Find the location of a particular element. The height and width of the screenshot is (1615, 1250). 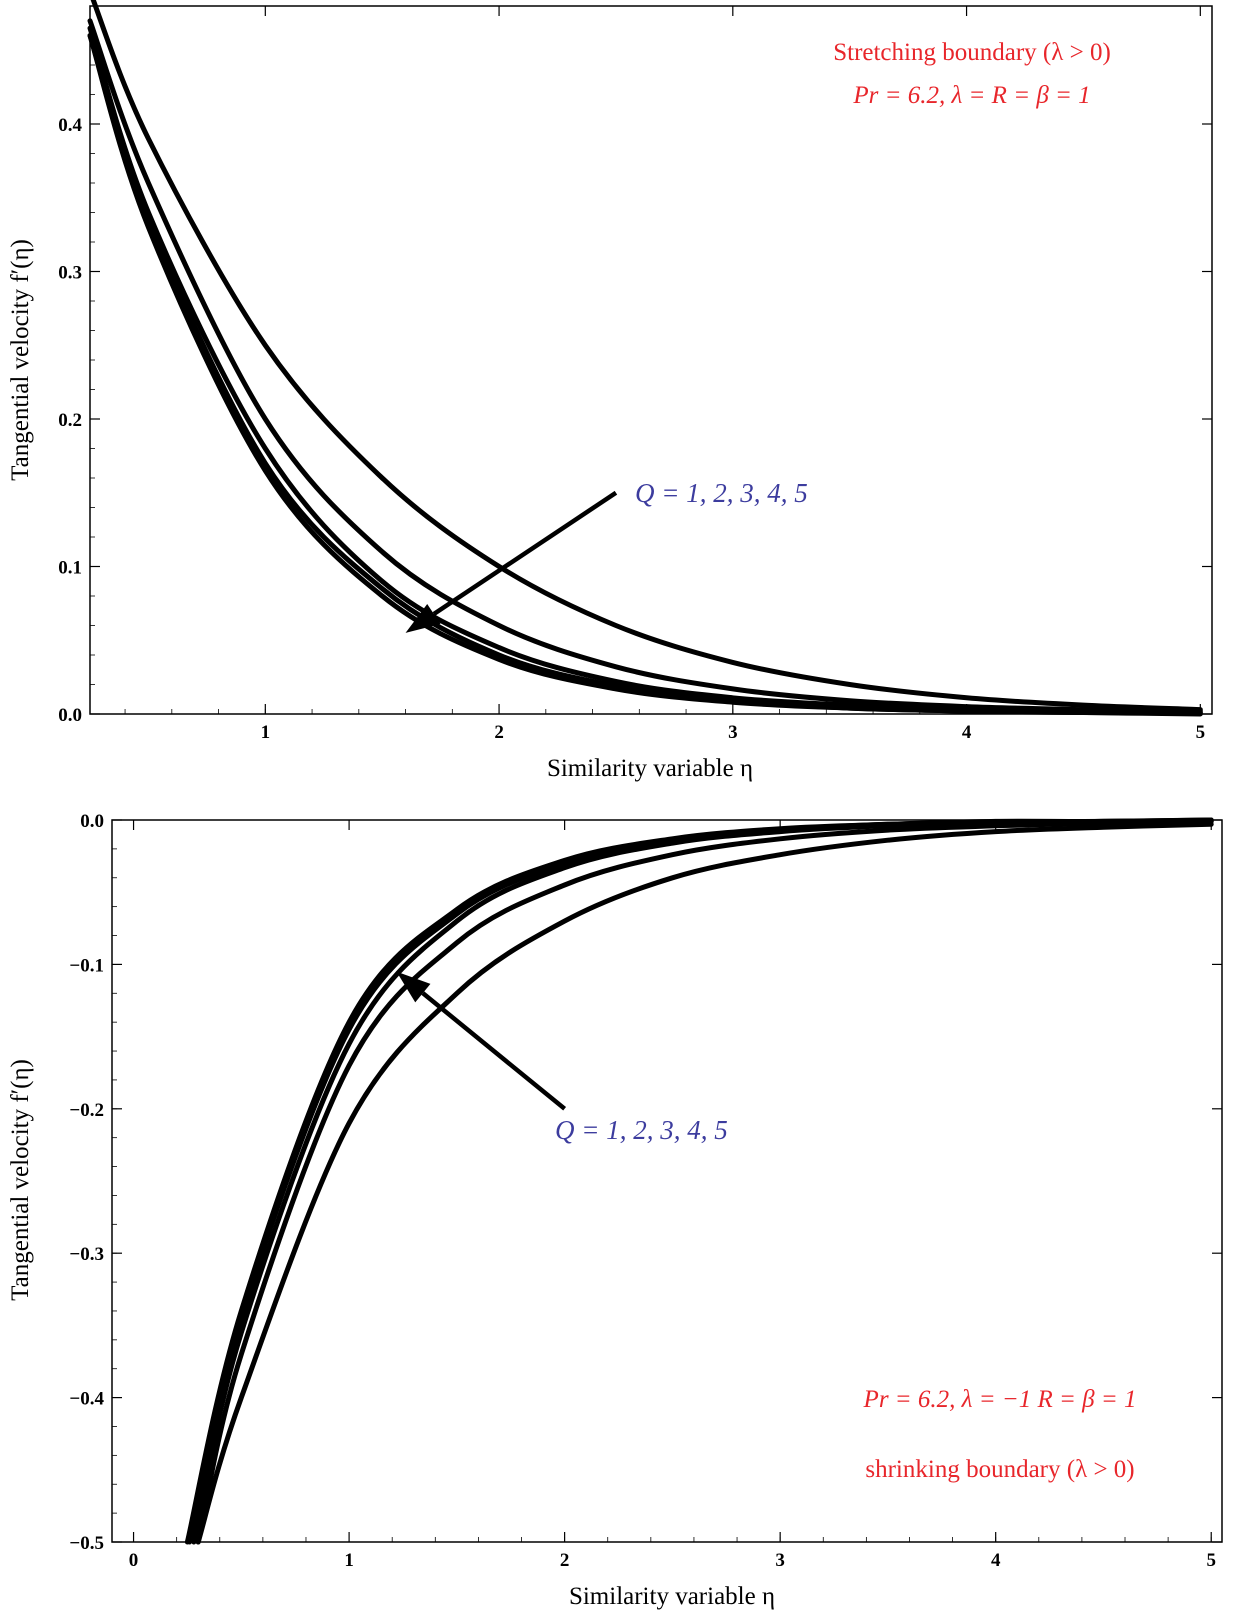

annotation-line-2: shrinking boundary (λ > 0) is located at coordinates (999, 1469).